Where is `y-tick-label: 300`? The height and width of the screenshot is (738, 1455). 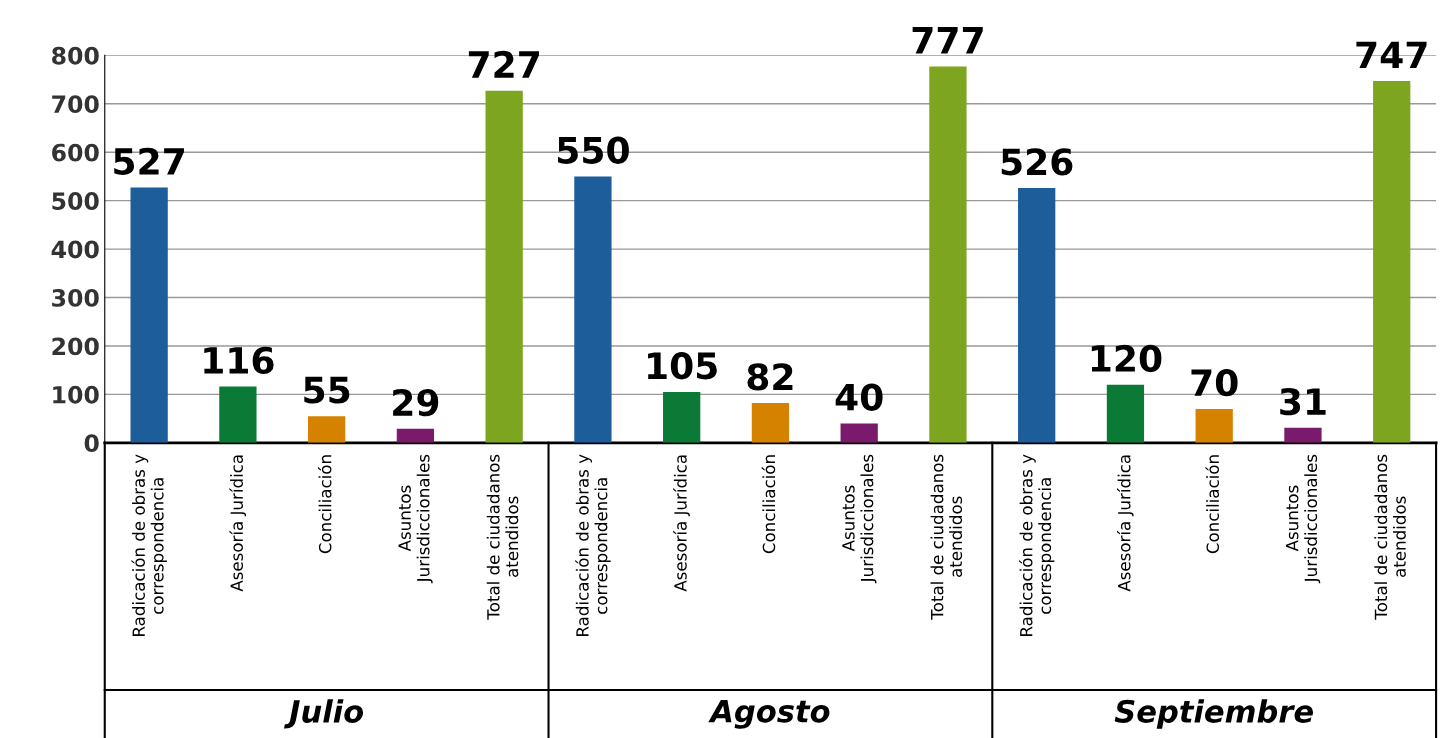
y-tick-label: 300 is located at coordinates (75, 297).